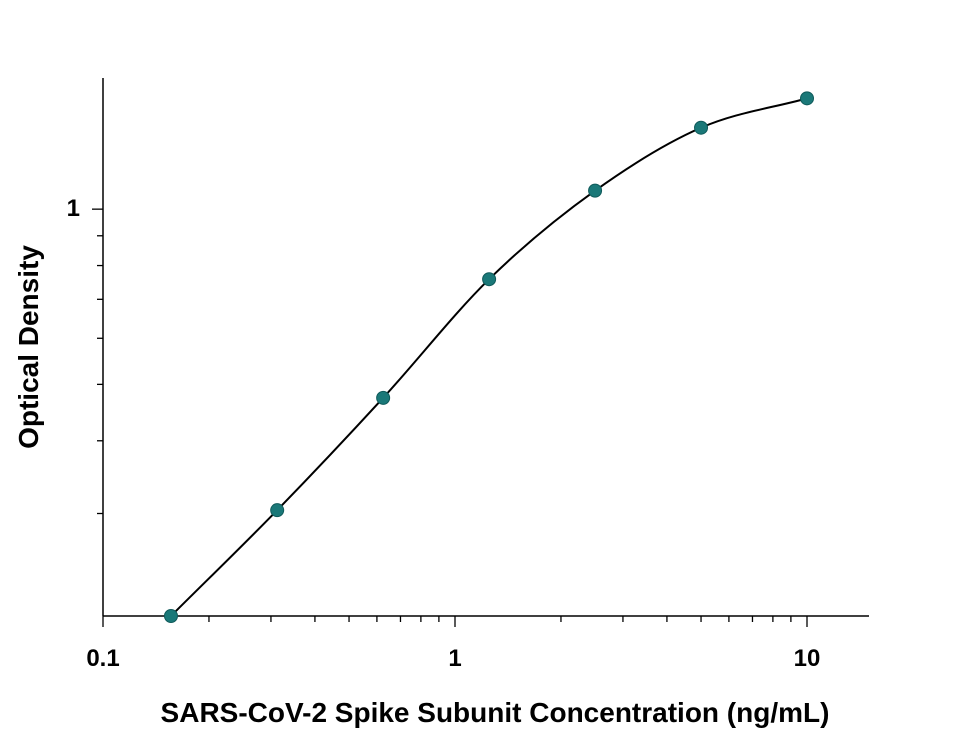 This screenshot has height=735, width=971. Describe the element at coordinates (102, 658) in the screenshot. I see `x-tick-label: 0.1` at that location.